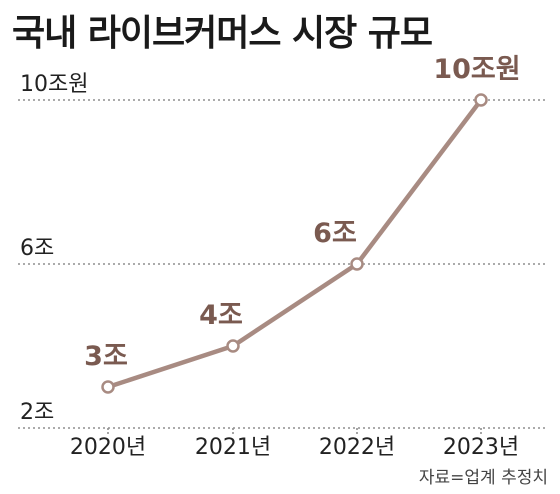 This screenshot has height=494, width=560. What do you see at coordinates (54, 84) in the screenshot?
I see `y-tick-label: 10조원` at bounding box center [54, 84].